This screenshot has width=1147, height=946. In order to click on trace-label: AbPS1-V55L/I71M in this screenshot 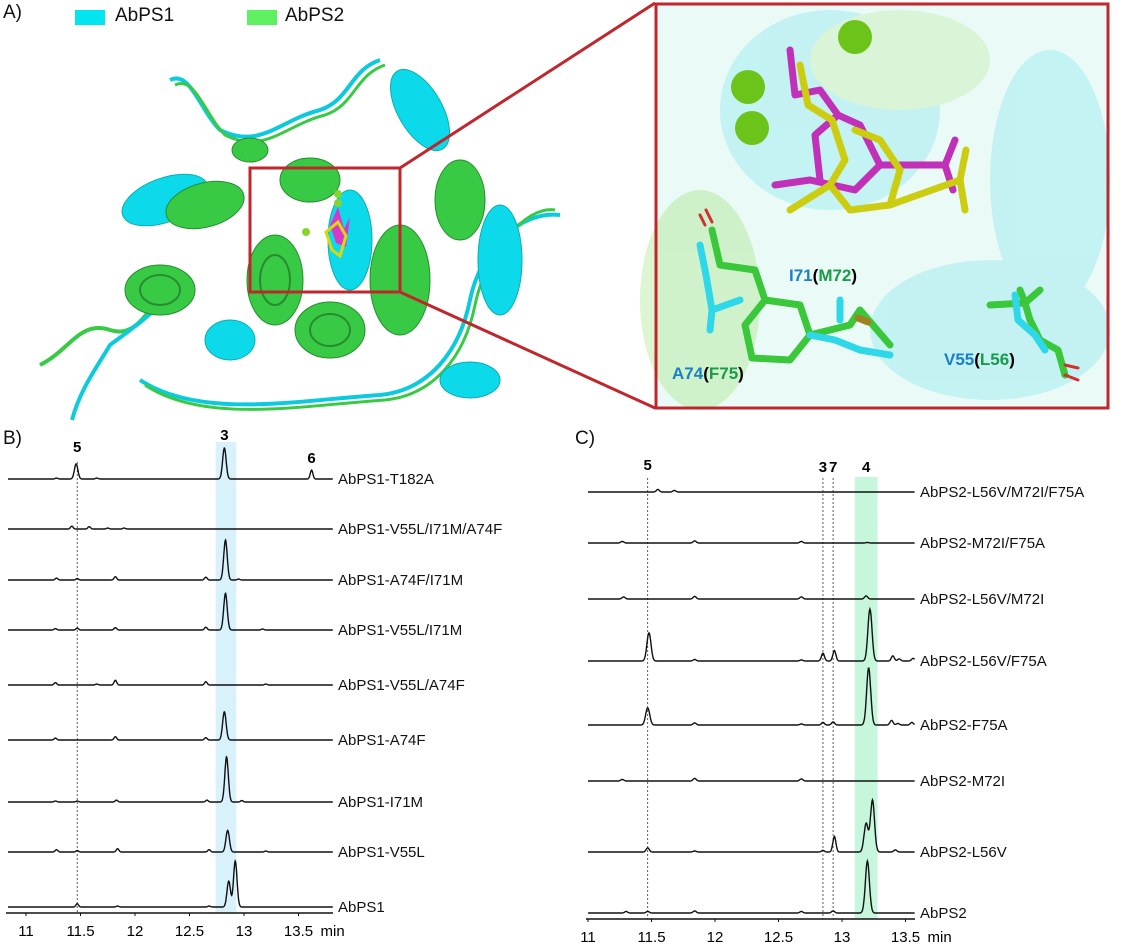, I will do `click(400, 630)`.